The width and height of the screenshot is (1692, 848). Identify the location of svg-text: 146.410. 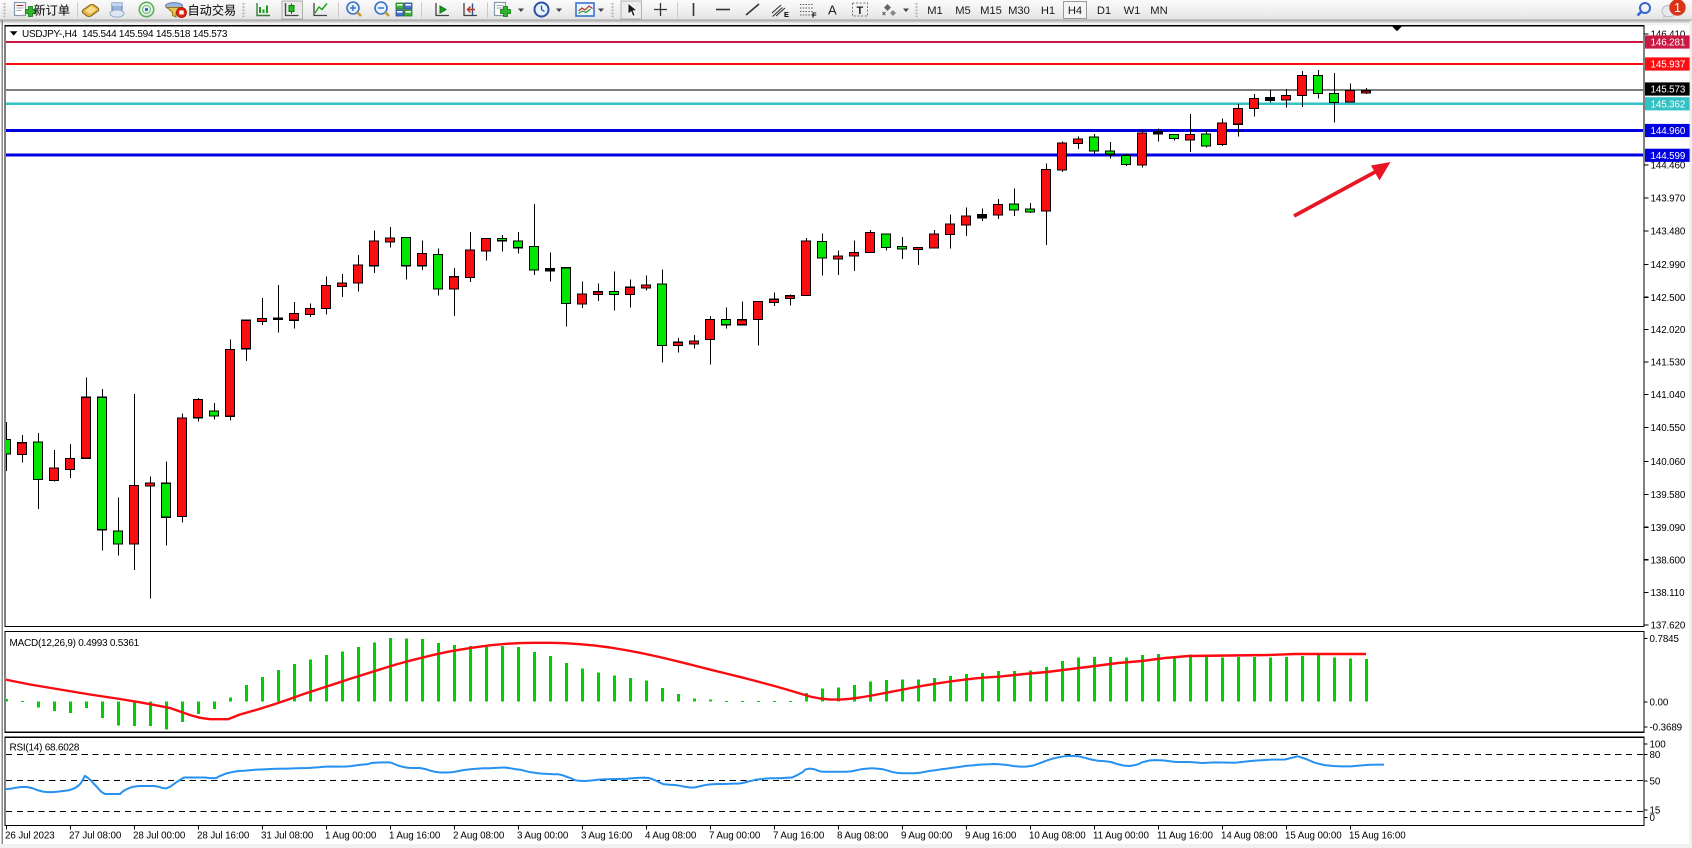
(1668, 35).